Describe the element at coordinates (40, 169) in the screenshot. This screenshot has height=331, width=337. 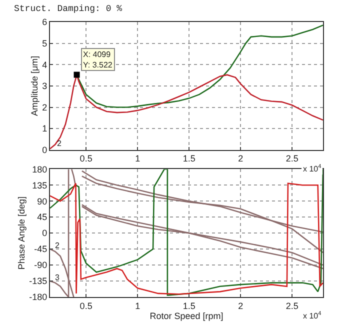
I see `y-tick-label: 180` at that location.